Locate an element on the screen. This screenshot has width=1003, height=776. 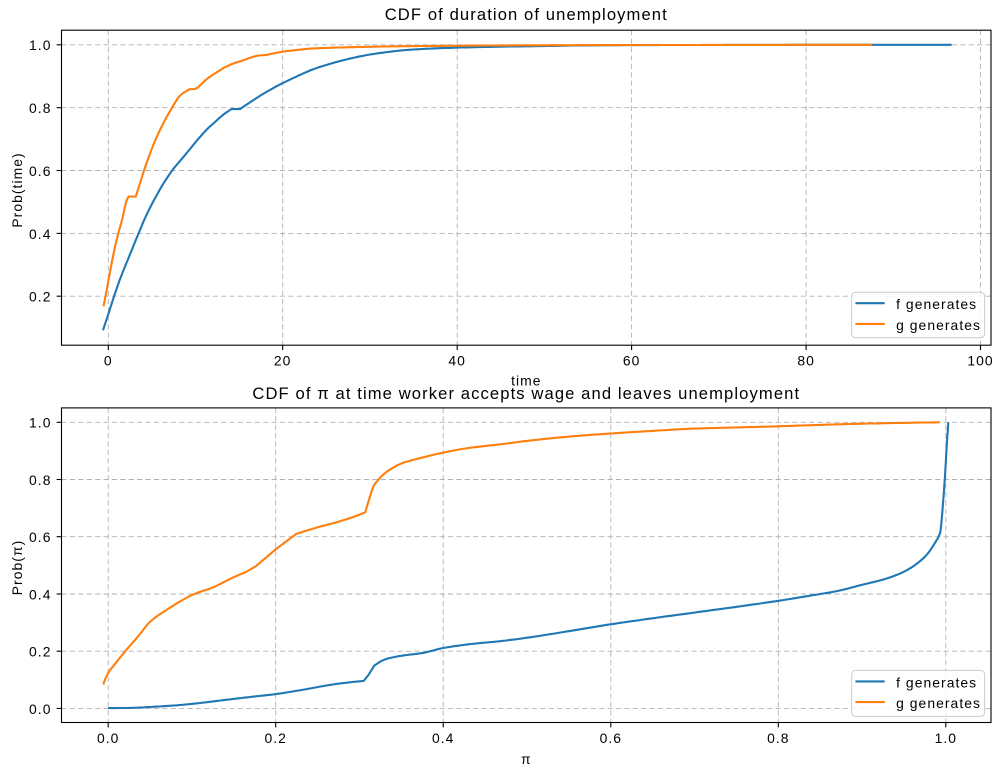
svg-text: π is located at coordinates (526, 759).